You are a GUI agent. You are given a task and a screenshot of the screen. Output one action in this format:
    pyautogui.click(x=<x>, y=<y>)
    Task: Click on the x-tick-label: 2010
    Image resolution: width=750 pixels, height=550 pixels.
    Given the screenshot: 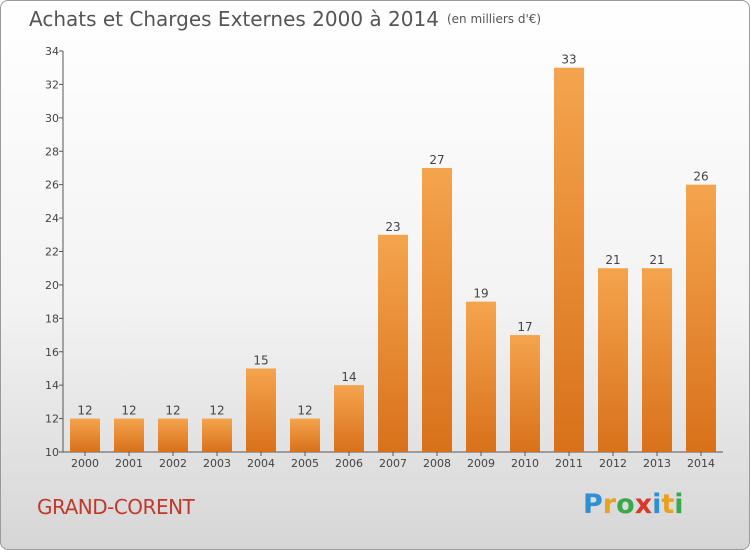 What is the action you would take?
    pyautogui.click(x=525, y=463)
    